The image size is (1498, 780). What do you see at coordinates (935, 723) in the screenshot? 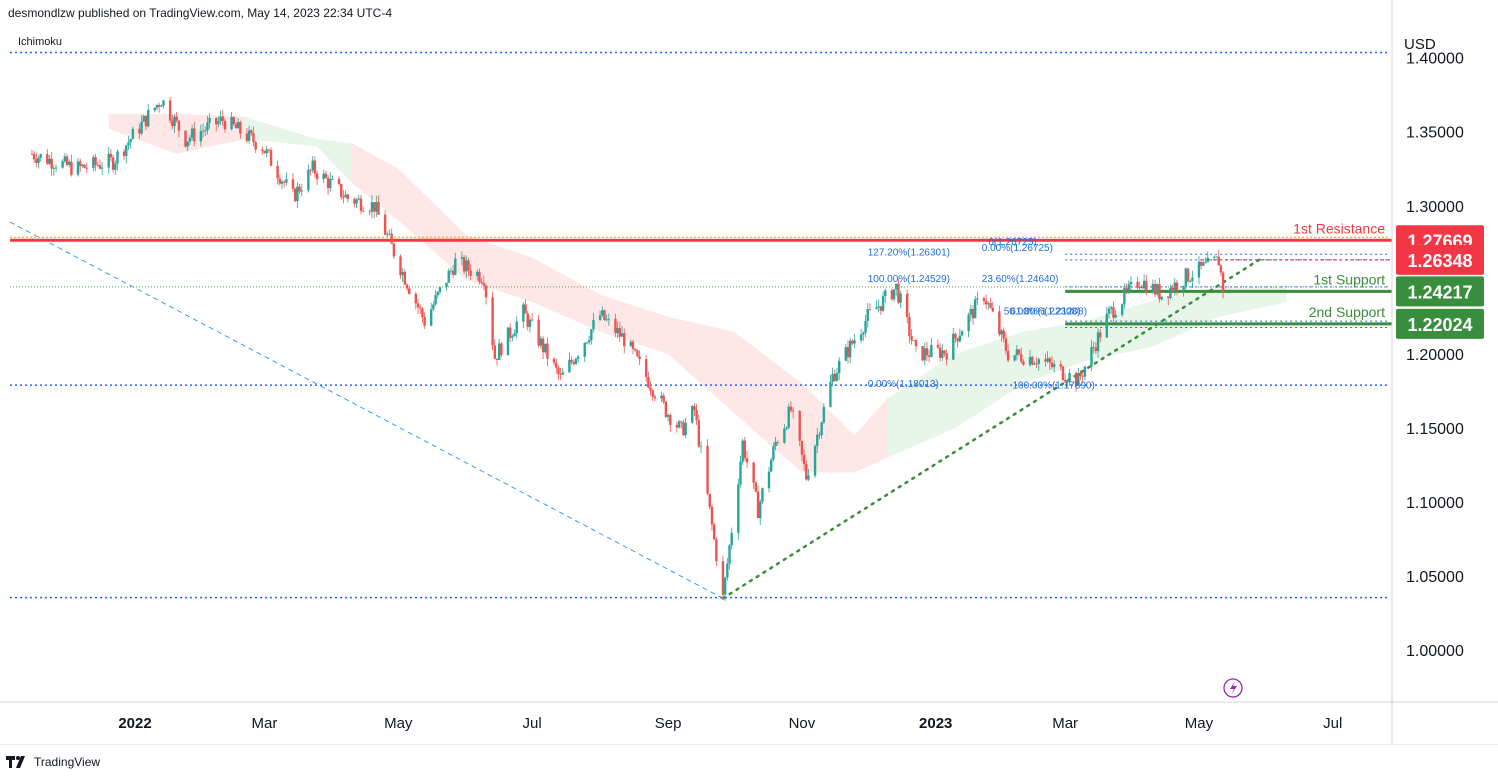
I see `x-tick-label: 2023` at bounding box center [935, 723].